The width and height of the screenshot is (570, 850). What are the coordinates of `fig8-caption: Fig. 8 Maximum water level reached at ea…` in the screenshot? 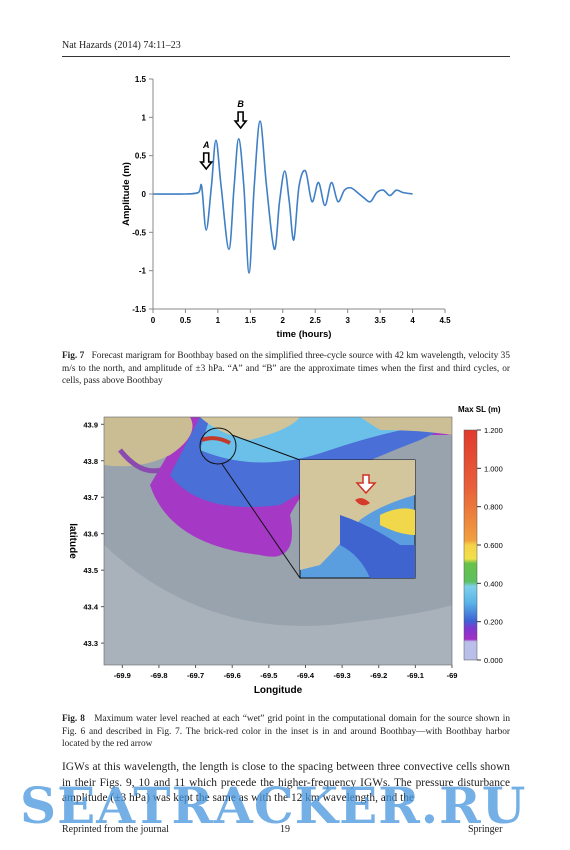 It's located at (286, 732).